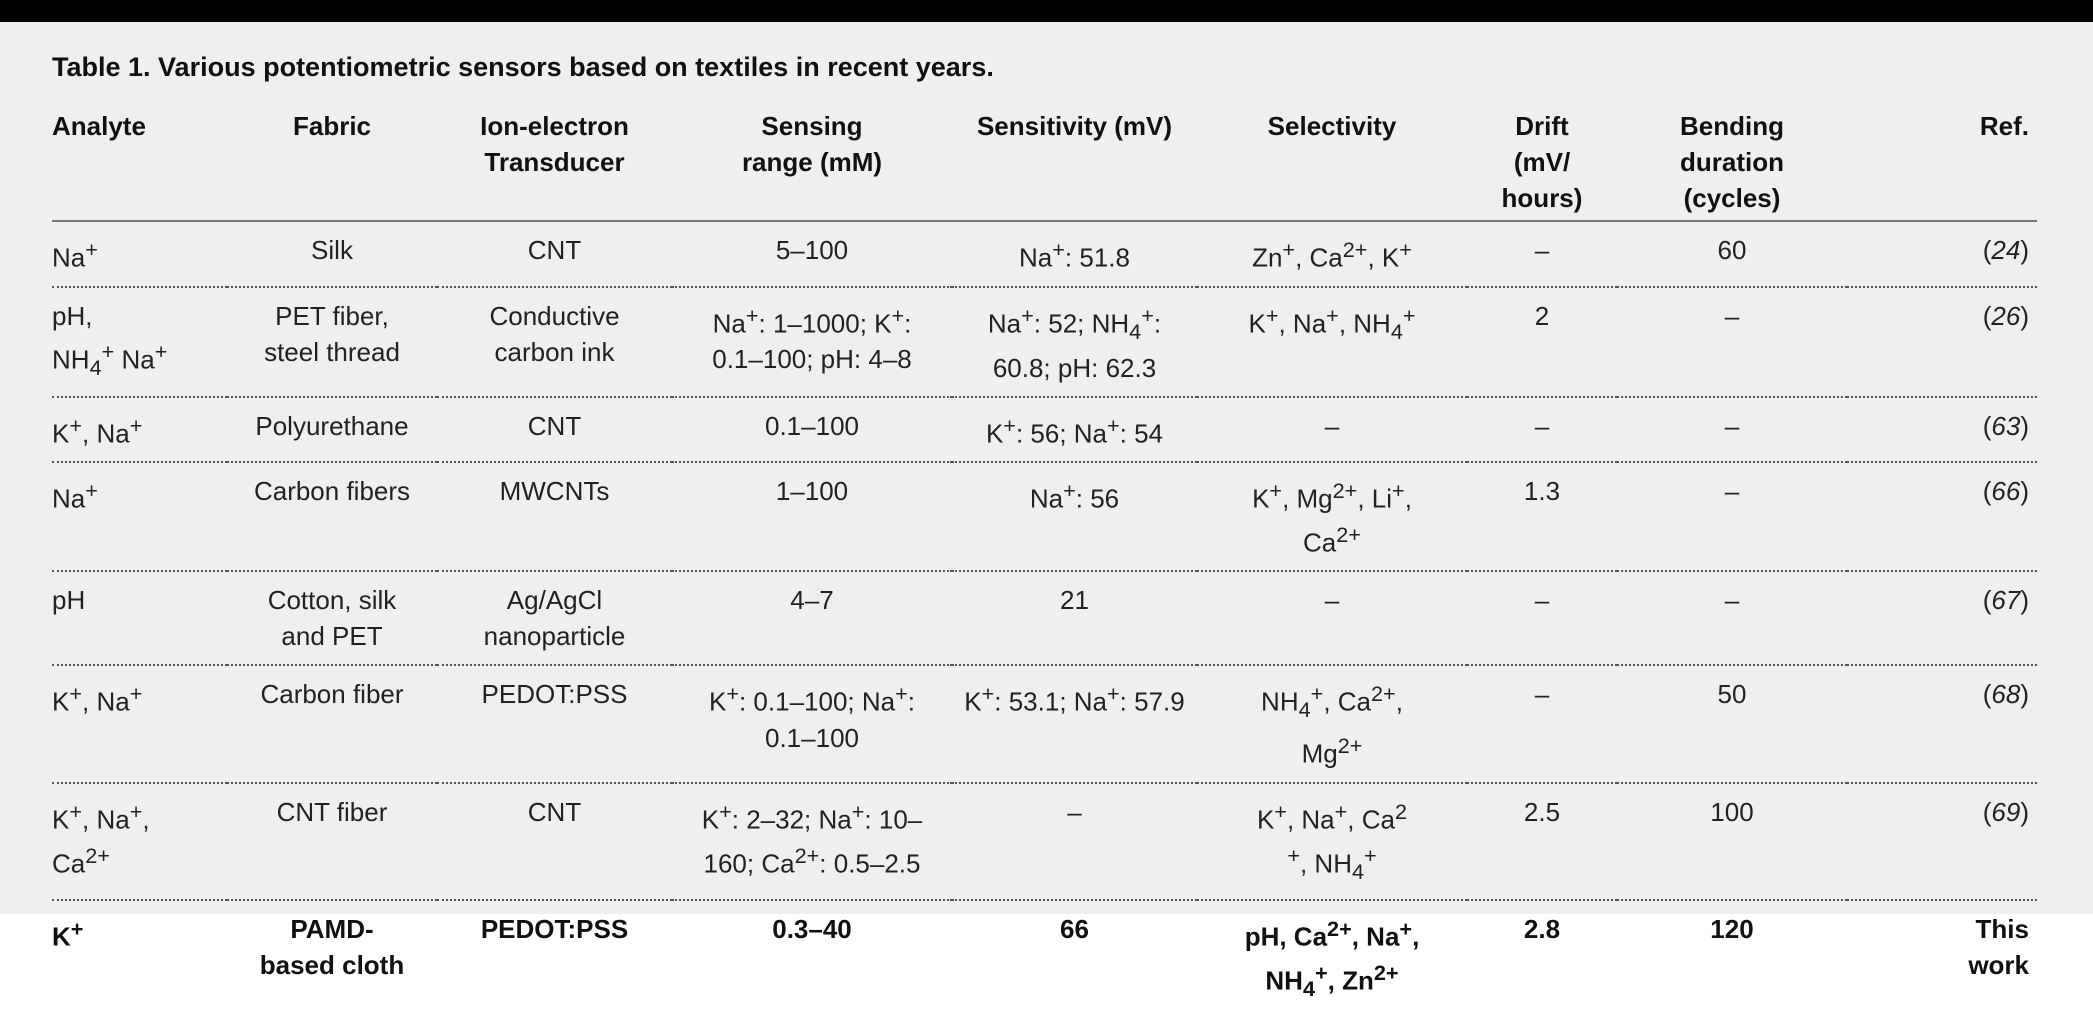 The image size is (2093, 1017). I want to click on cell-bending: 50, so click(1732, 694).